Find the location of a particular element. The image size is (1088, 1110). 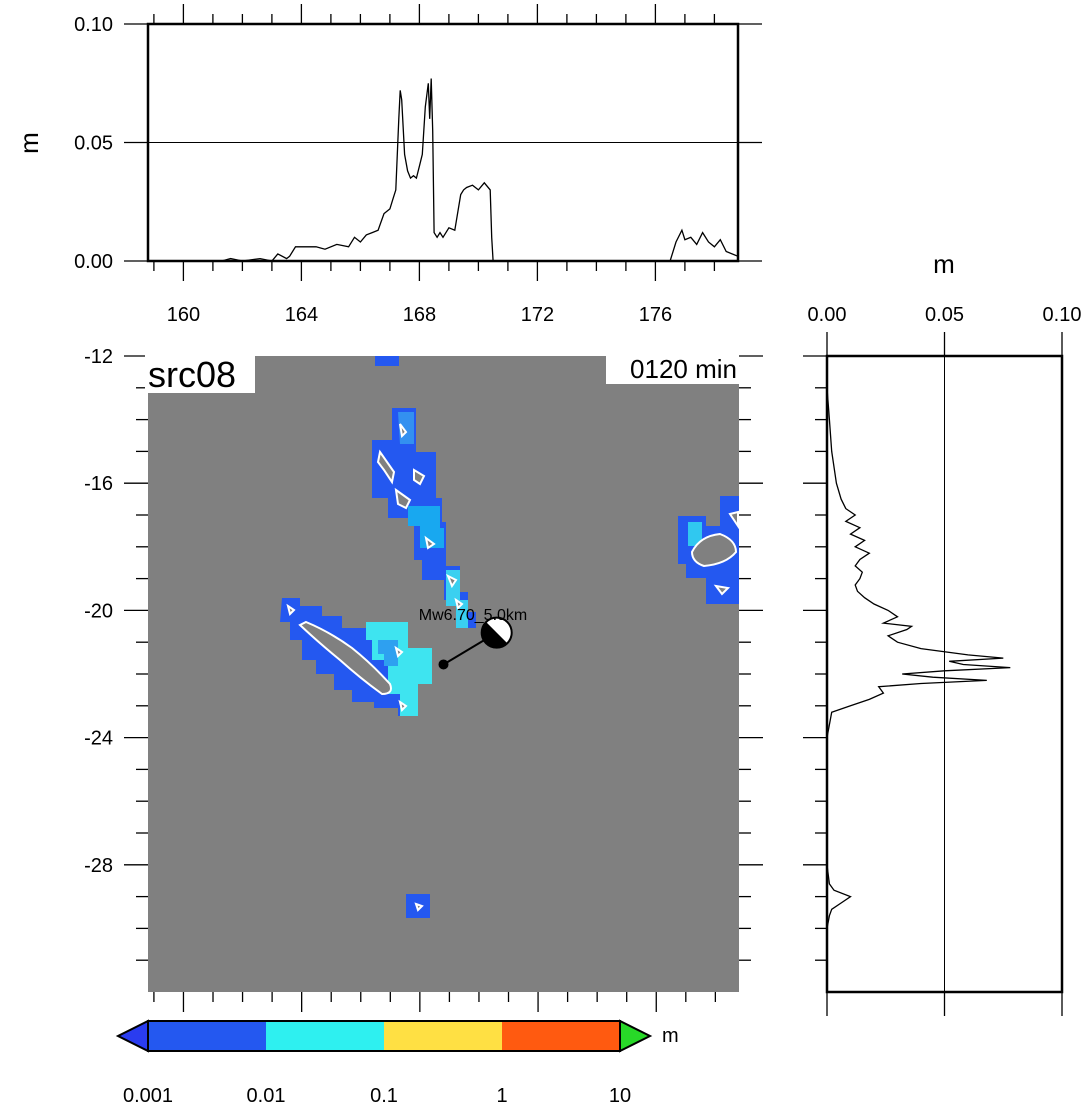

top-profile-x-tick-label: 168 is located at coordinates (419, 315).